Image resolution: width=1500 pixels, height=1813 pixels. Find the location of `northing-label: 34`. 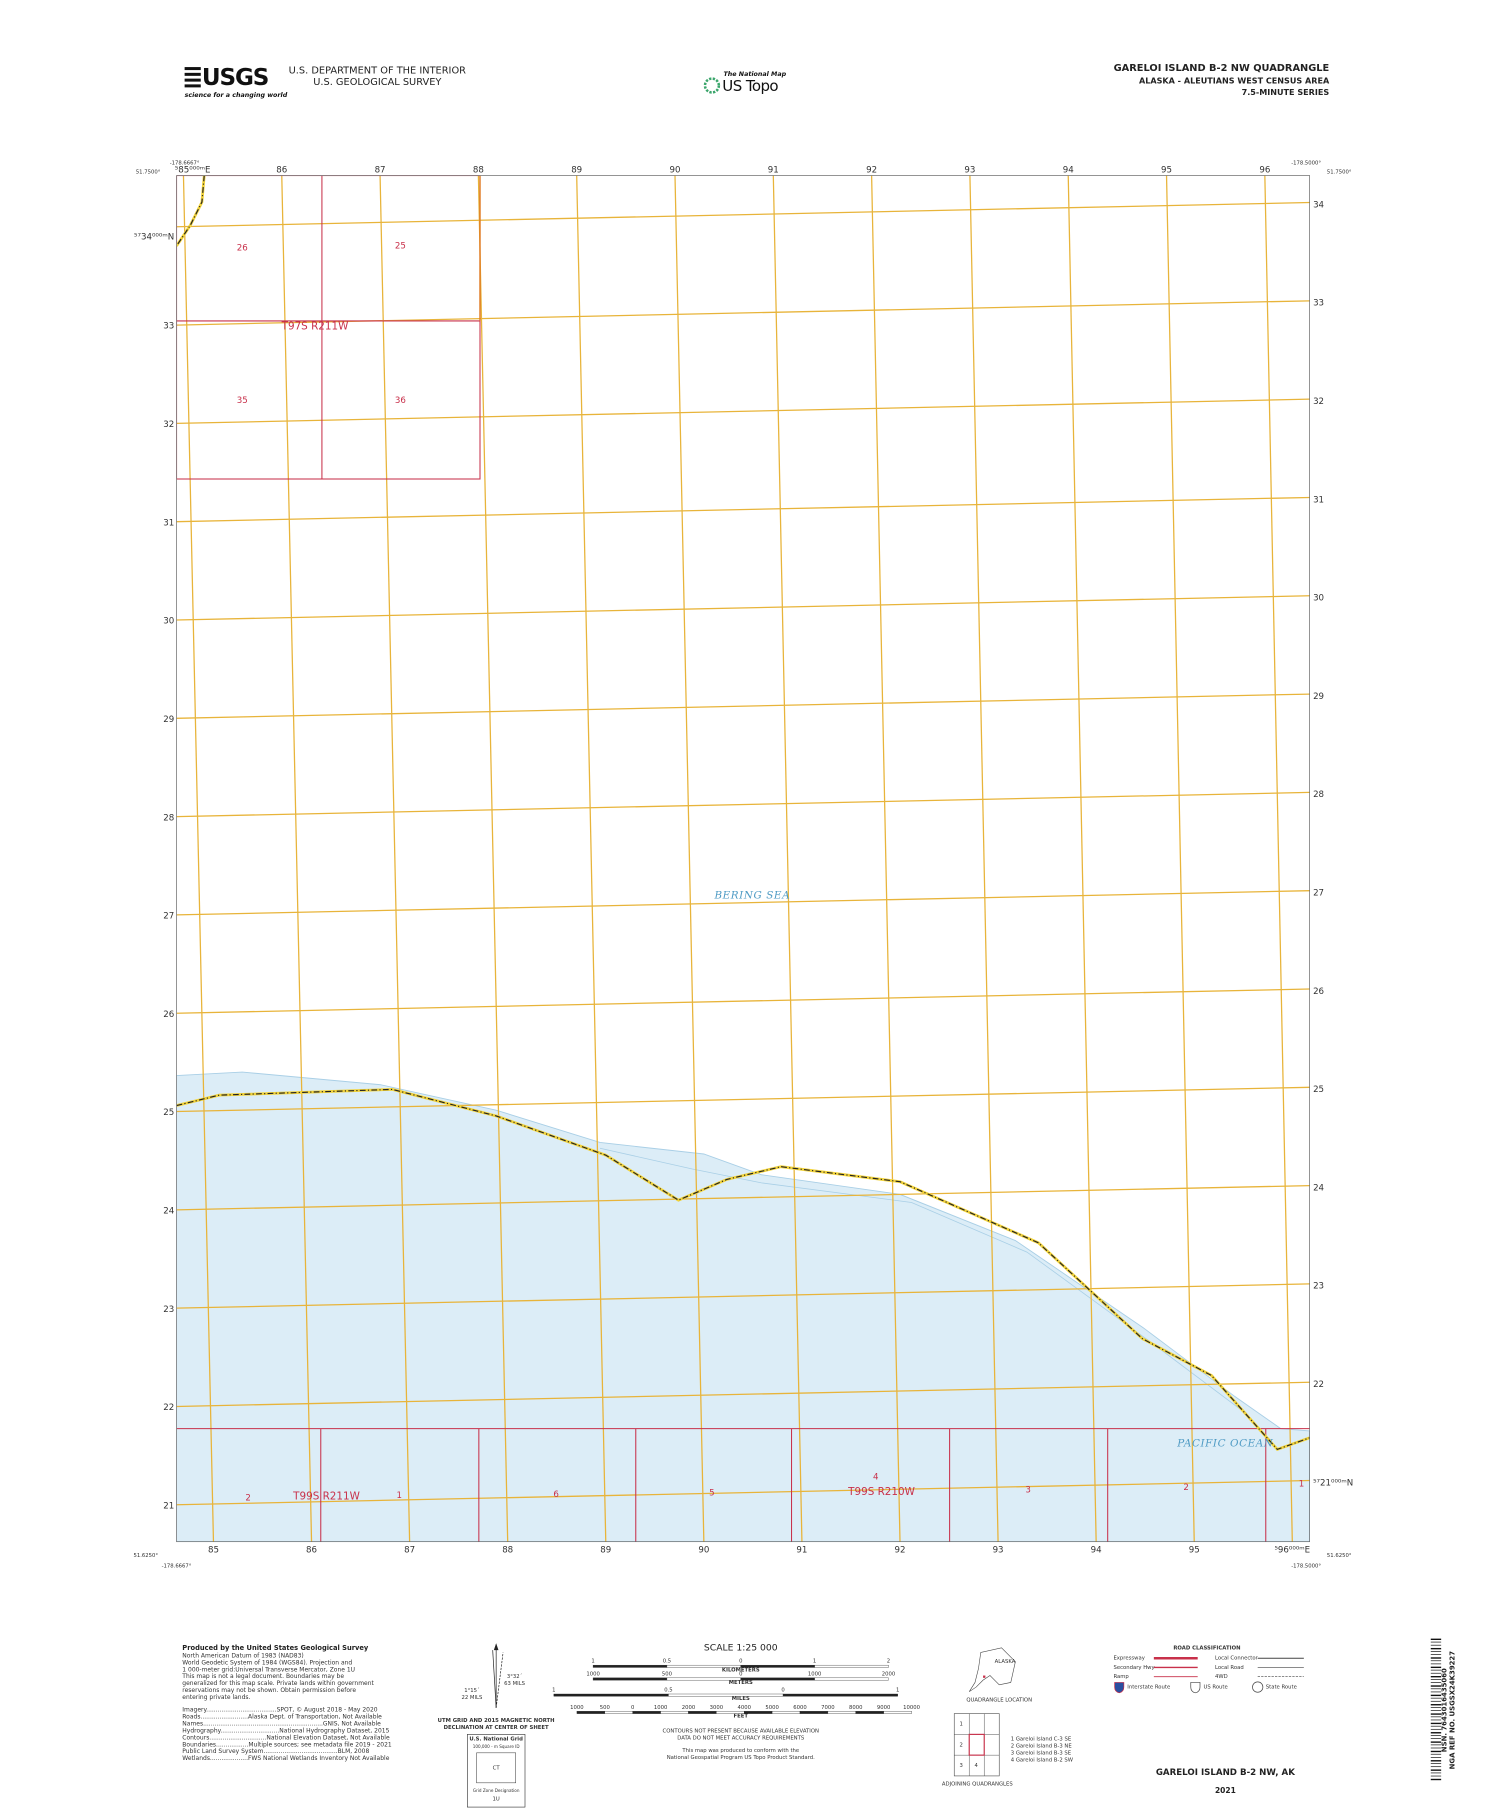

northing-label: 34 is located at coordinates (1318, 205).